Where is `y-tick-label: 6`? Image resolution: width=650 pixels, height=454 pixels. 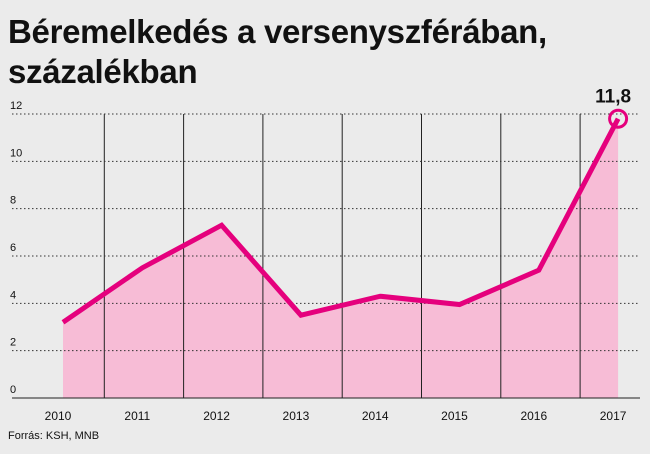 y-tick-label: 6 is located at coordinates (13, 248).